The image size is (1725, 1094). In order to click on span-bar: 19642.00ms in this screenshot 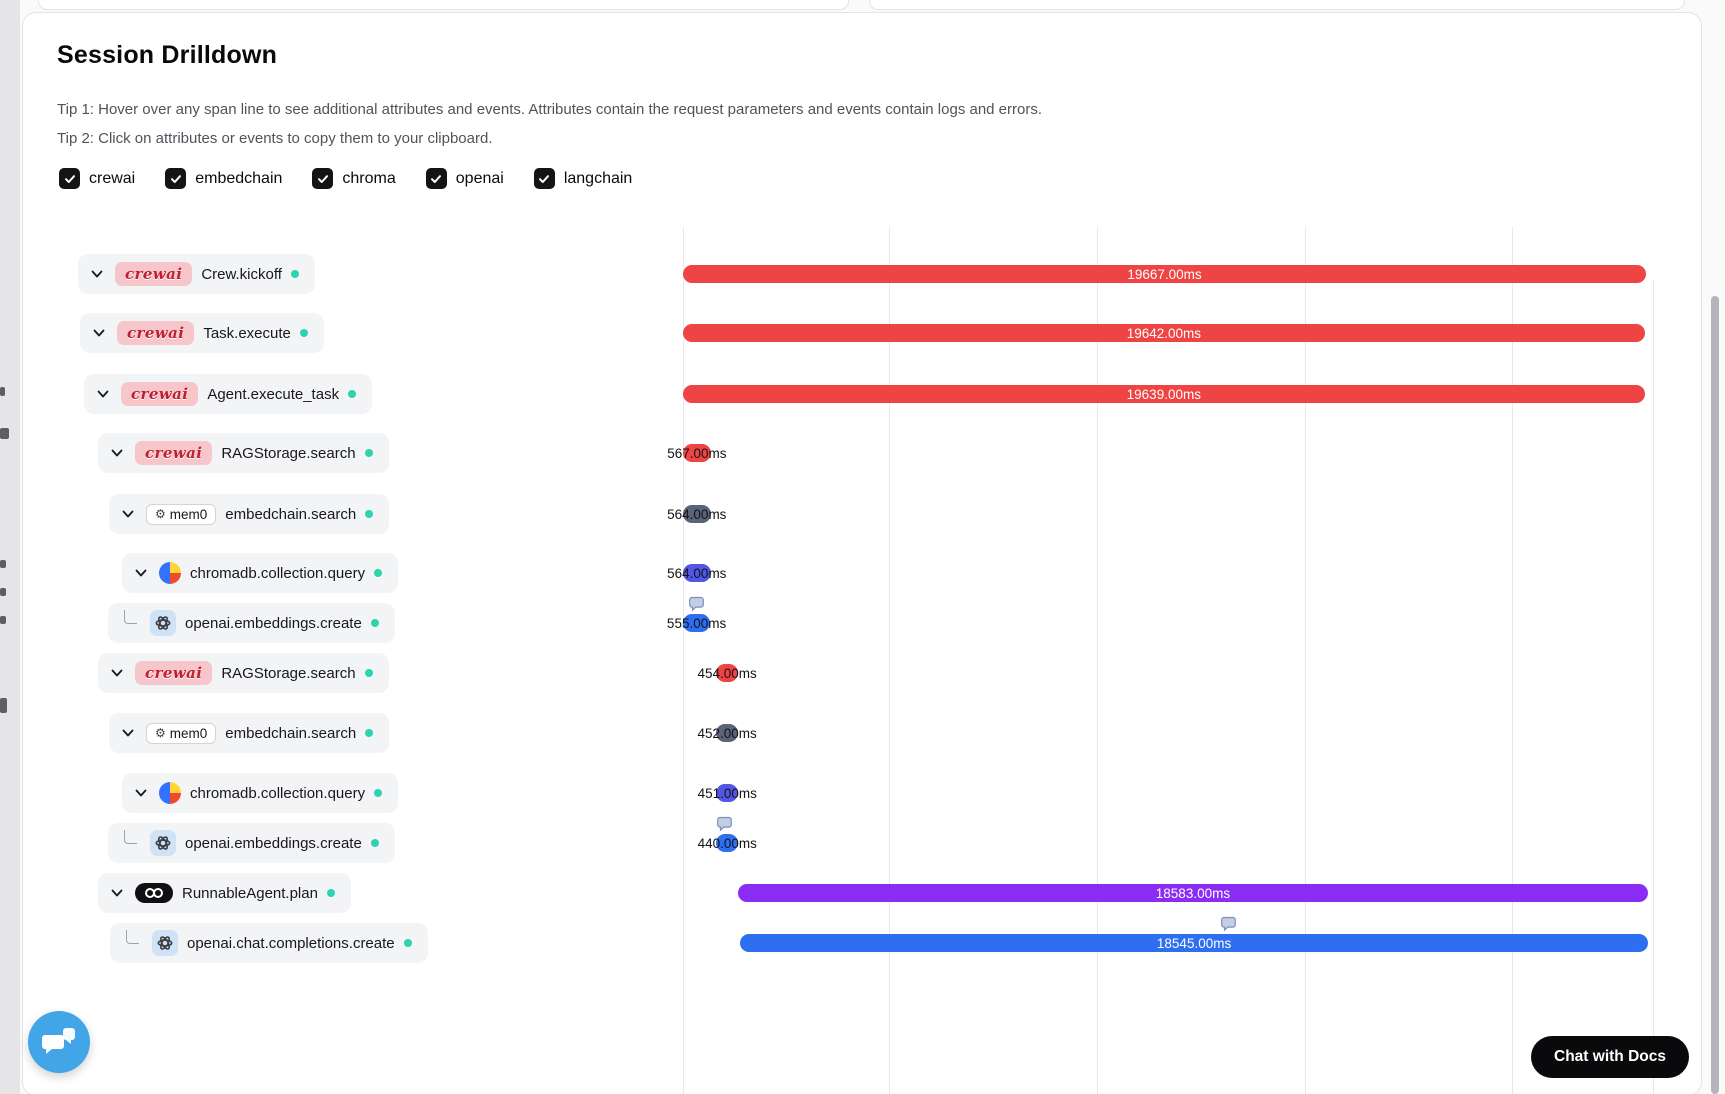, I will do `click(1164, 333)`.